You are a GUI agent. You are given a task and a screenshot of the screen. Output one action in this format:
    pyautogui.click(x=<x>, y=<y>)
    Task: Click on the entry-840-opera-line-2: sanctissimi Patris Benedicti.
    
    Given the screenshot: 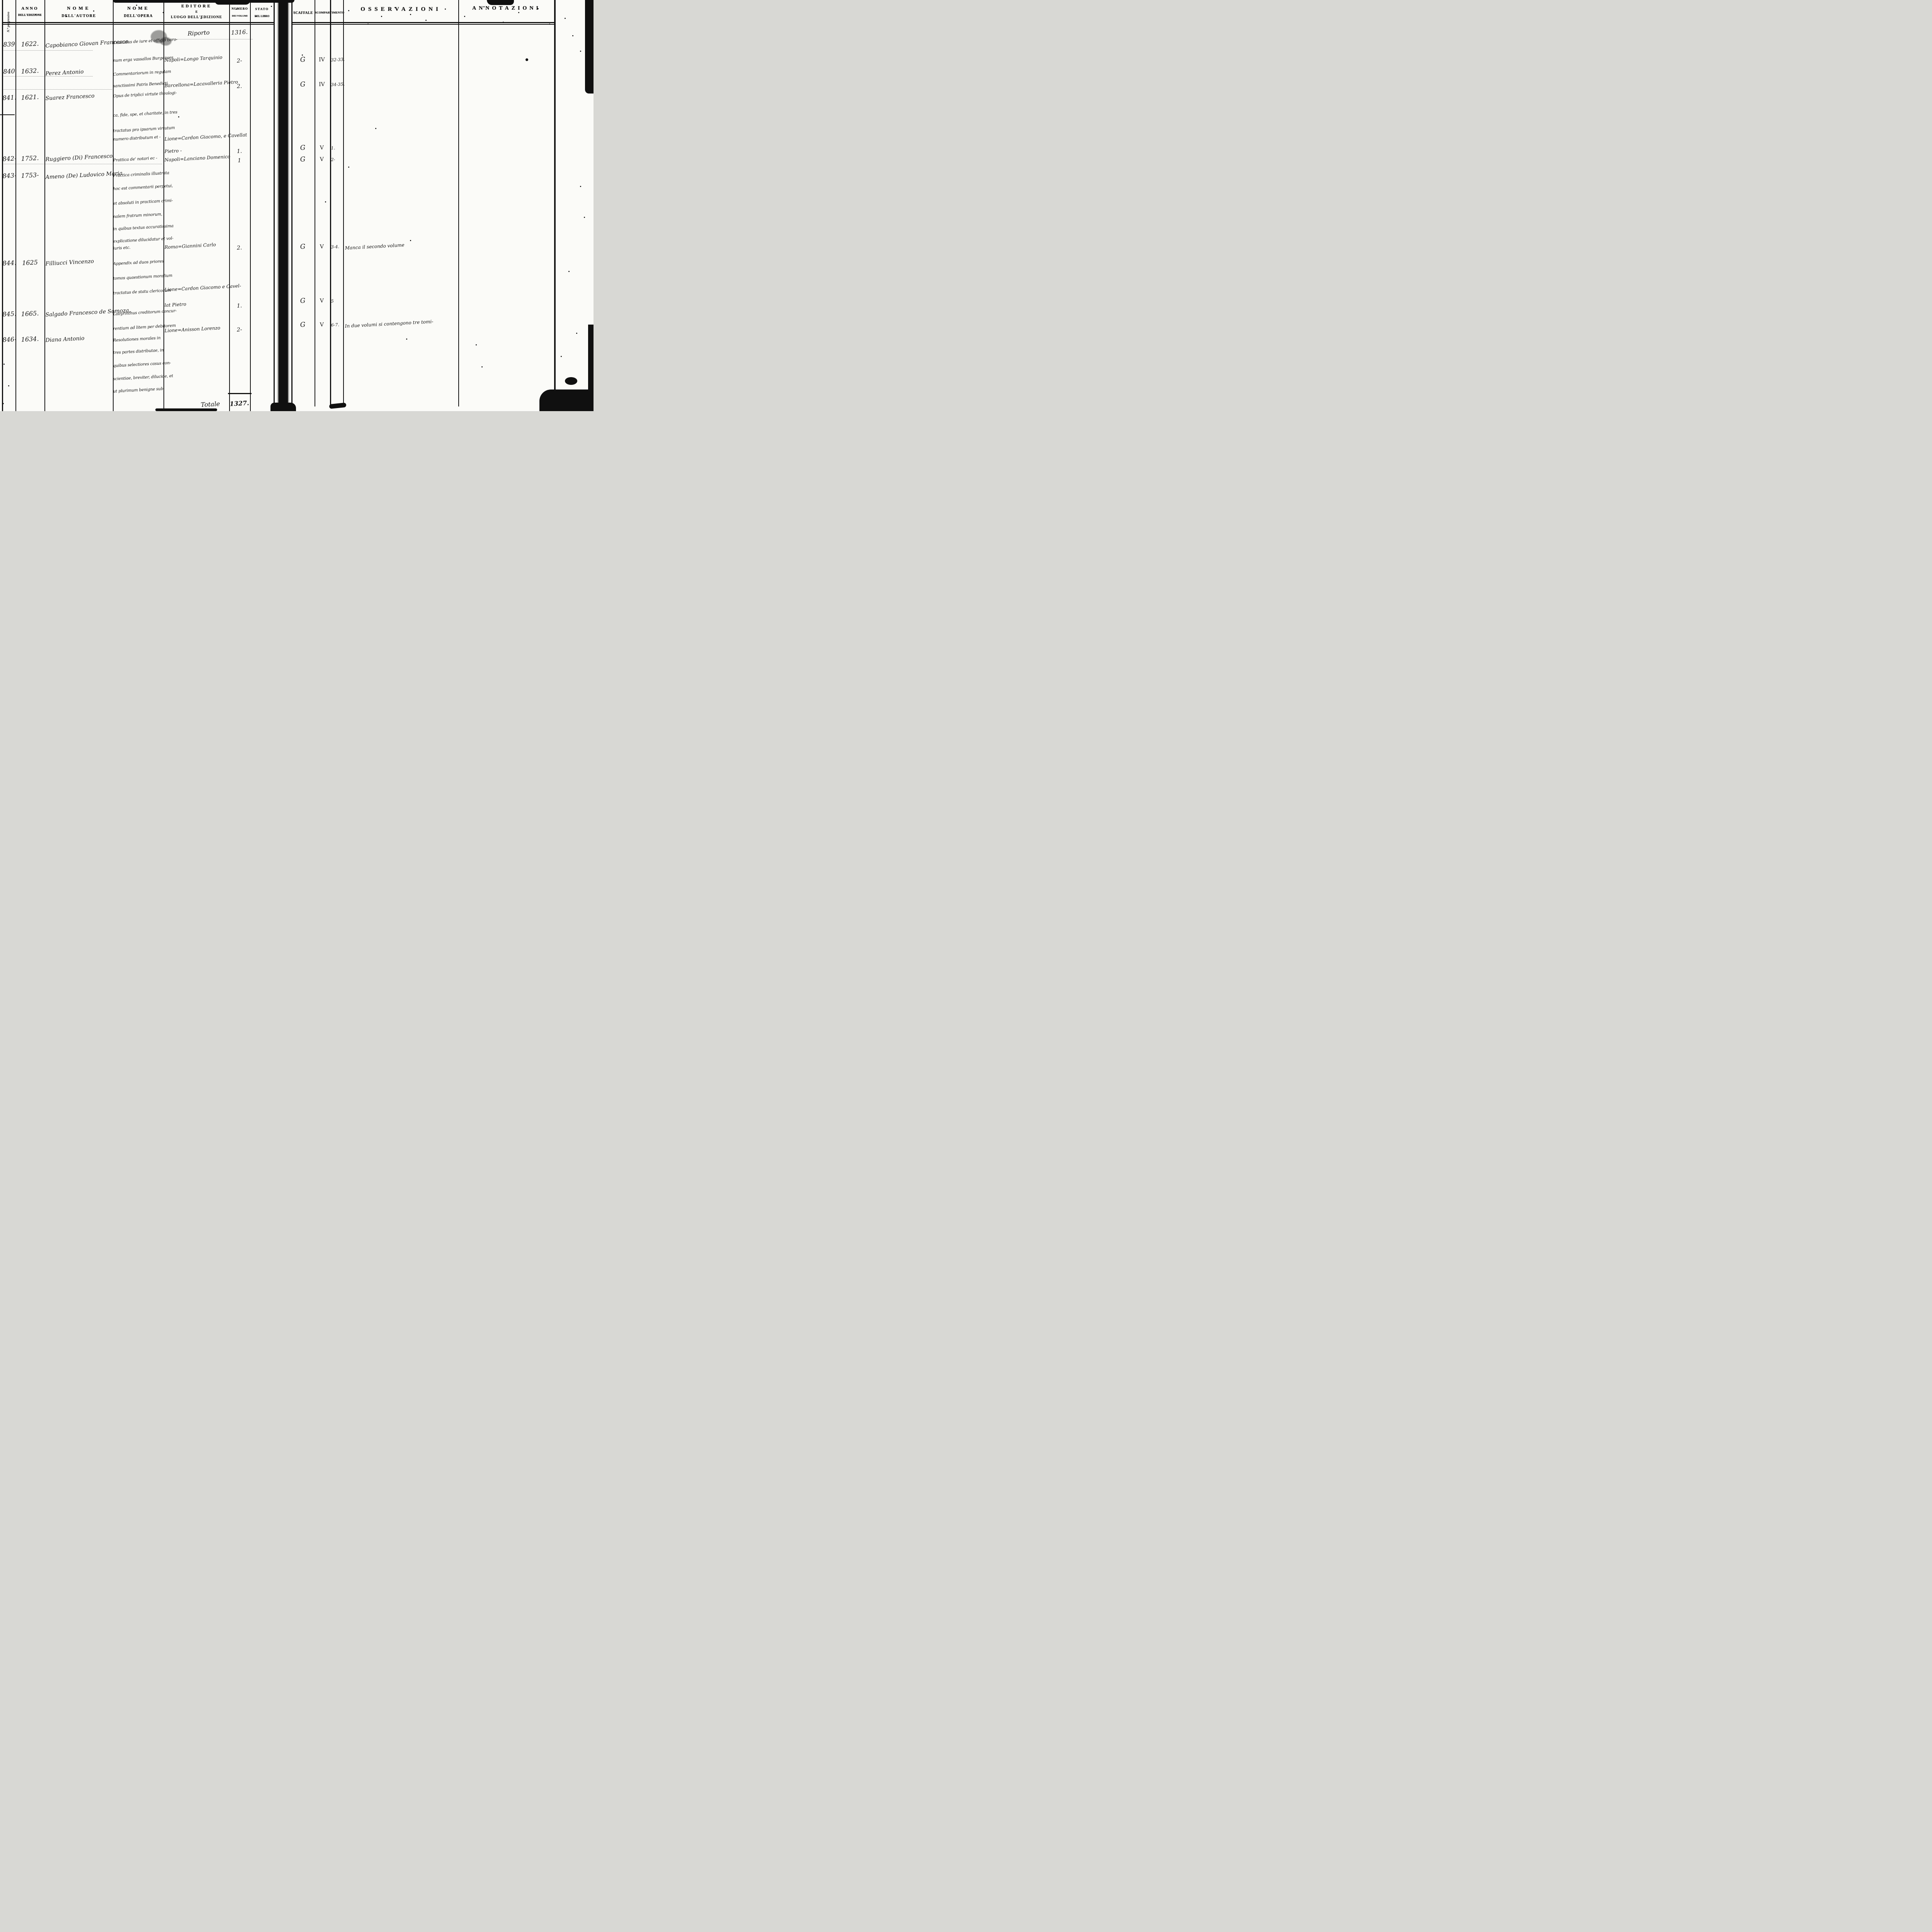 What is the action you would take?
    pyautogui.click(x=141, y=85)
    